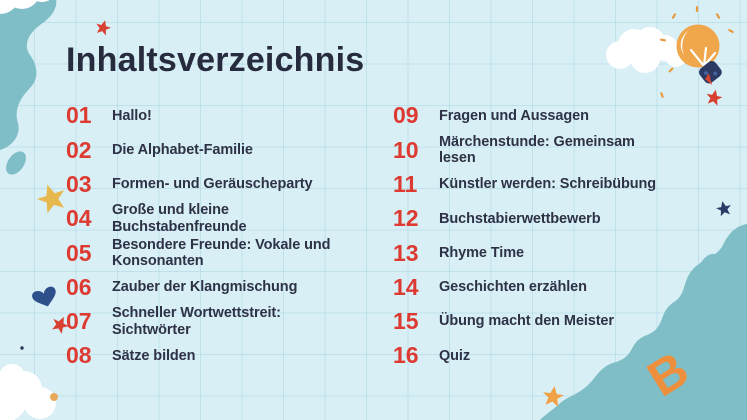 The image size is (747, 420). What do you see at coordinates (215, 60) in the screenshot?
I see `page-title: Inhaltsverzeichnis` at bounding box center [215, 60].